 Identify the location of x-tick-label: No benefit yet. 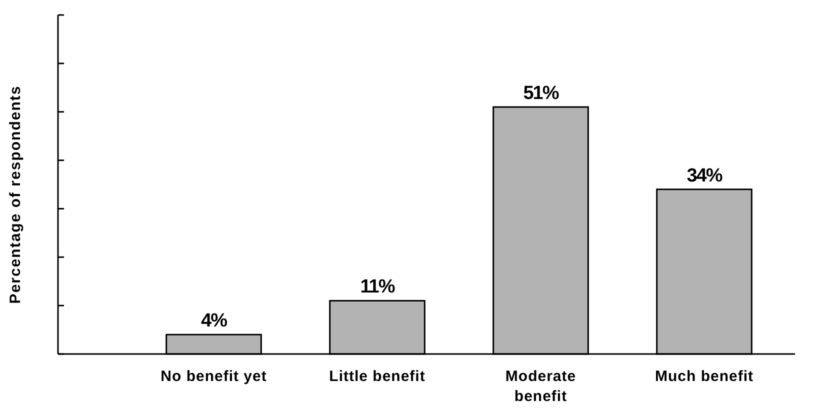
(213, 376).